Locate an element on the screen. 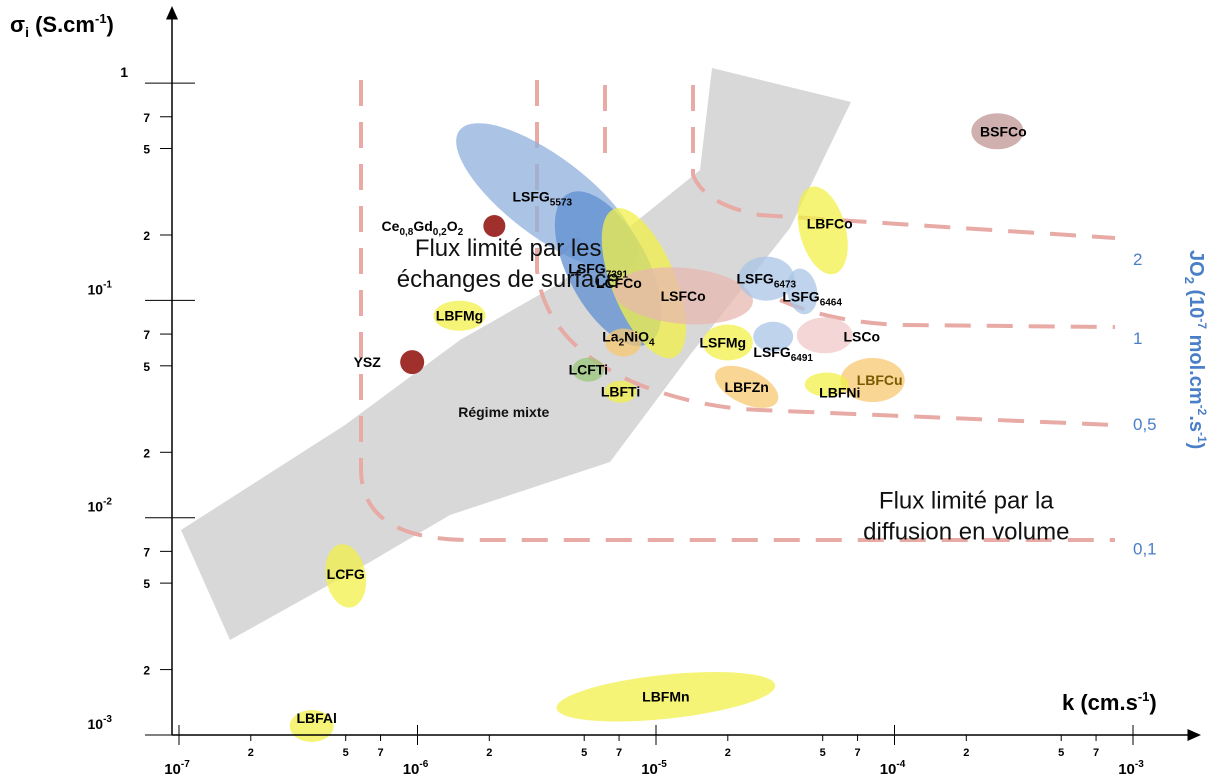 The width and height of the screenshot is (1219, 784). x-decade-label: 10-3 is located at coordinates (1131, 768).